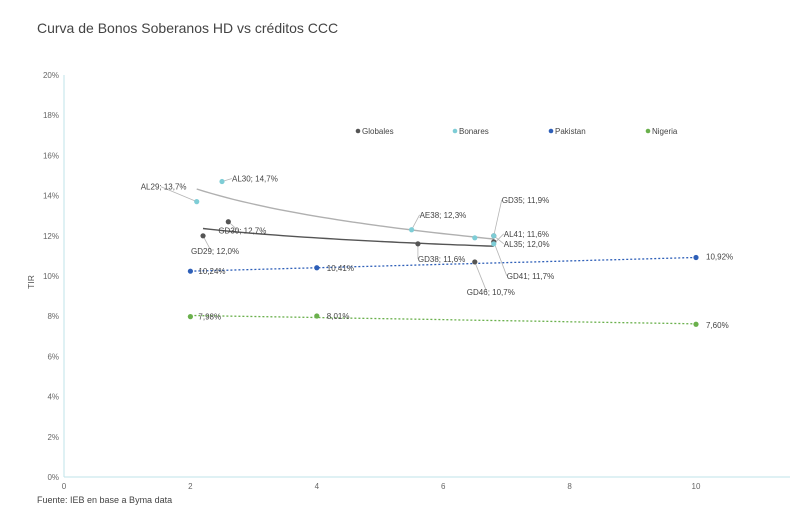 This screenshot has height=526, width=800. What do you see at coordinates (51, 196) in the screenshot?
I see `y-tick-label: 14%` at bounding box center [51, 196].